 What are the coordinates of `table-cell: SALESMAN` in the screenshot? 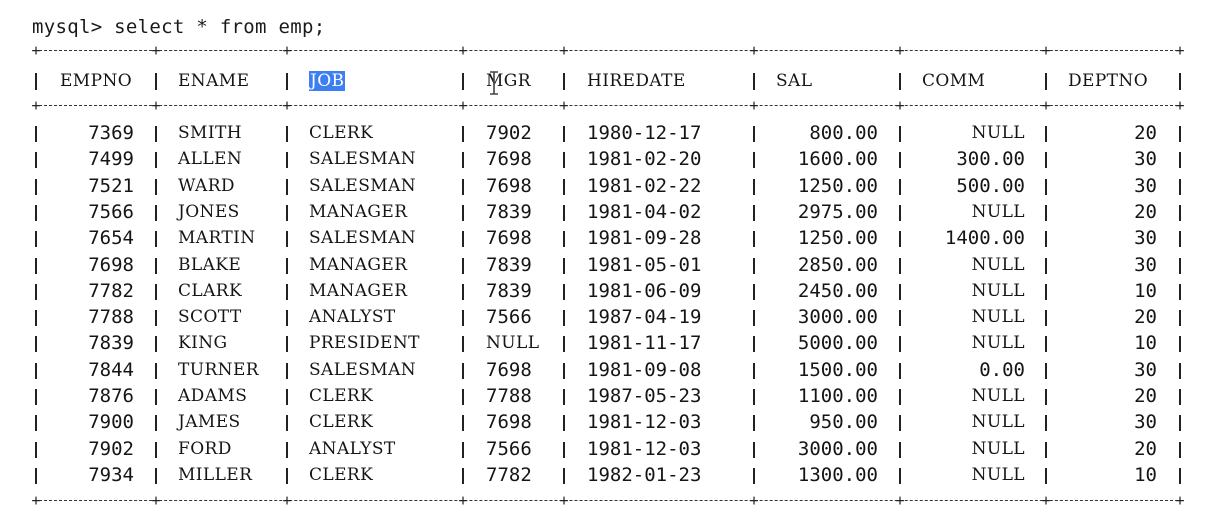 It's located at (363, 238).